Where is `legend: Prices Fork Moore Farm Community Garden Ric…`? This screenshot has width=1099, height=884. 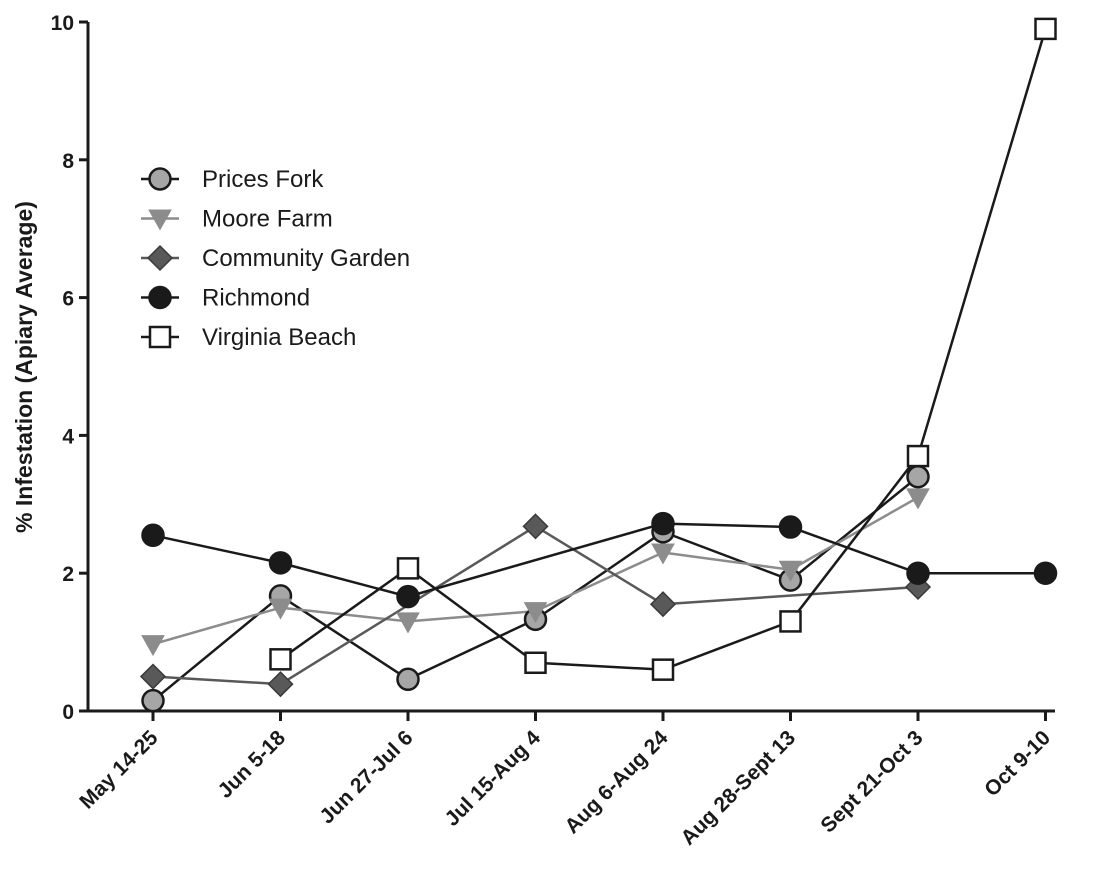 legend: Prices Fork Moore Farm Community Garden Ric… is located at coordinates (275, 258).